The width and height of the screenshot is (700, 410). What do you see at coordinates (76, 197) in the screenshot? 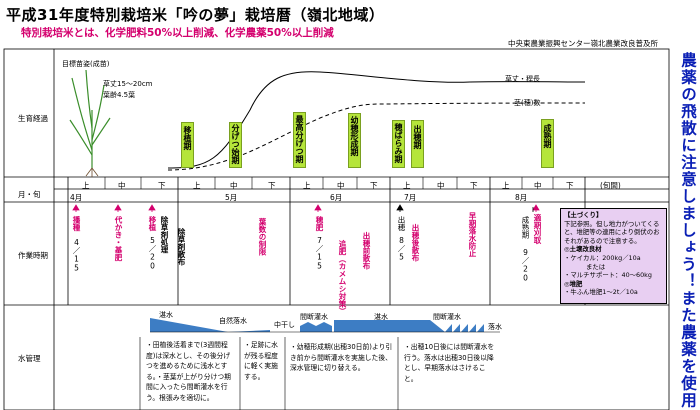
I see `month-apr: 4月` at bounding box center [76, 197].